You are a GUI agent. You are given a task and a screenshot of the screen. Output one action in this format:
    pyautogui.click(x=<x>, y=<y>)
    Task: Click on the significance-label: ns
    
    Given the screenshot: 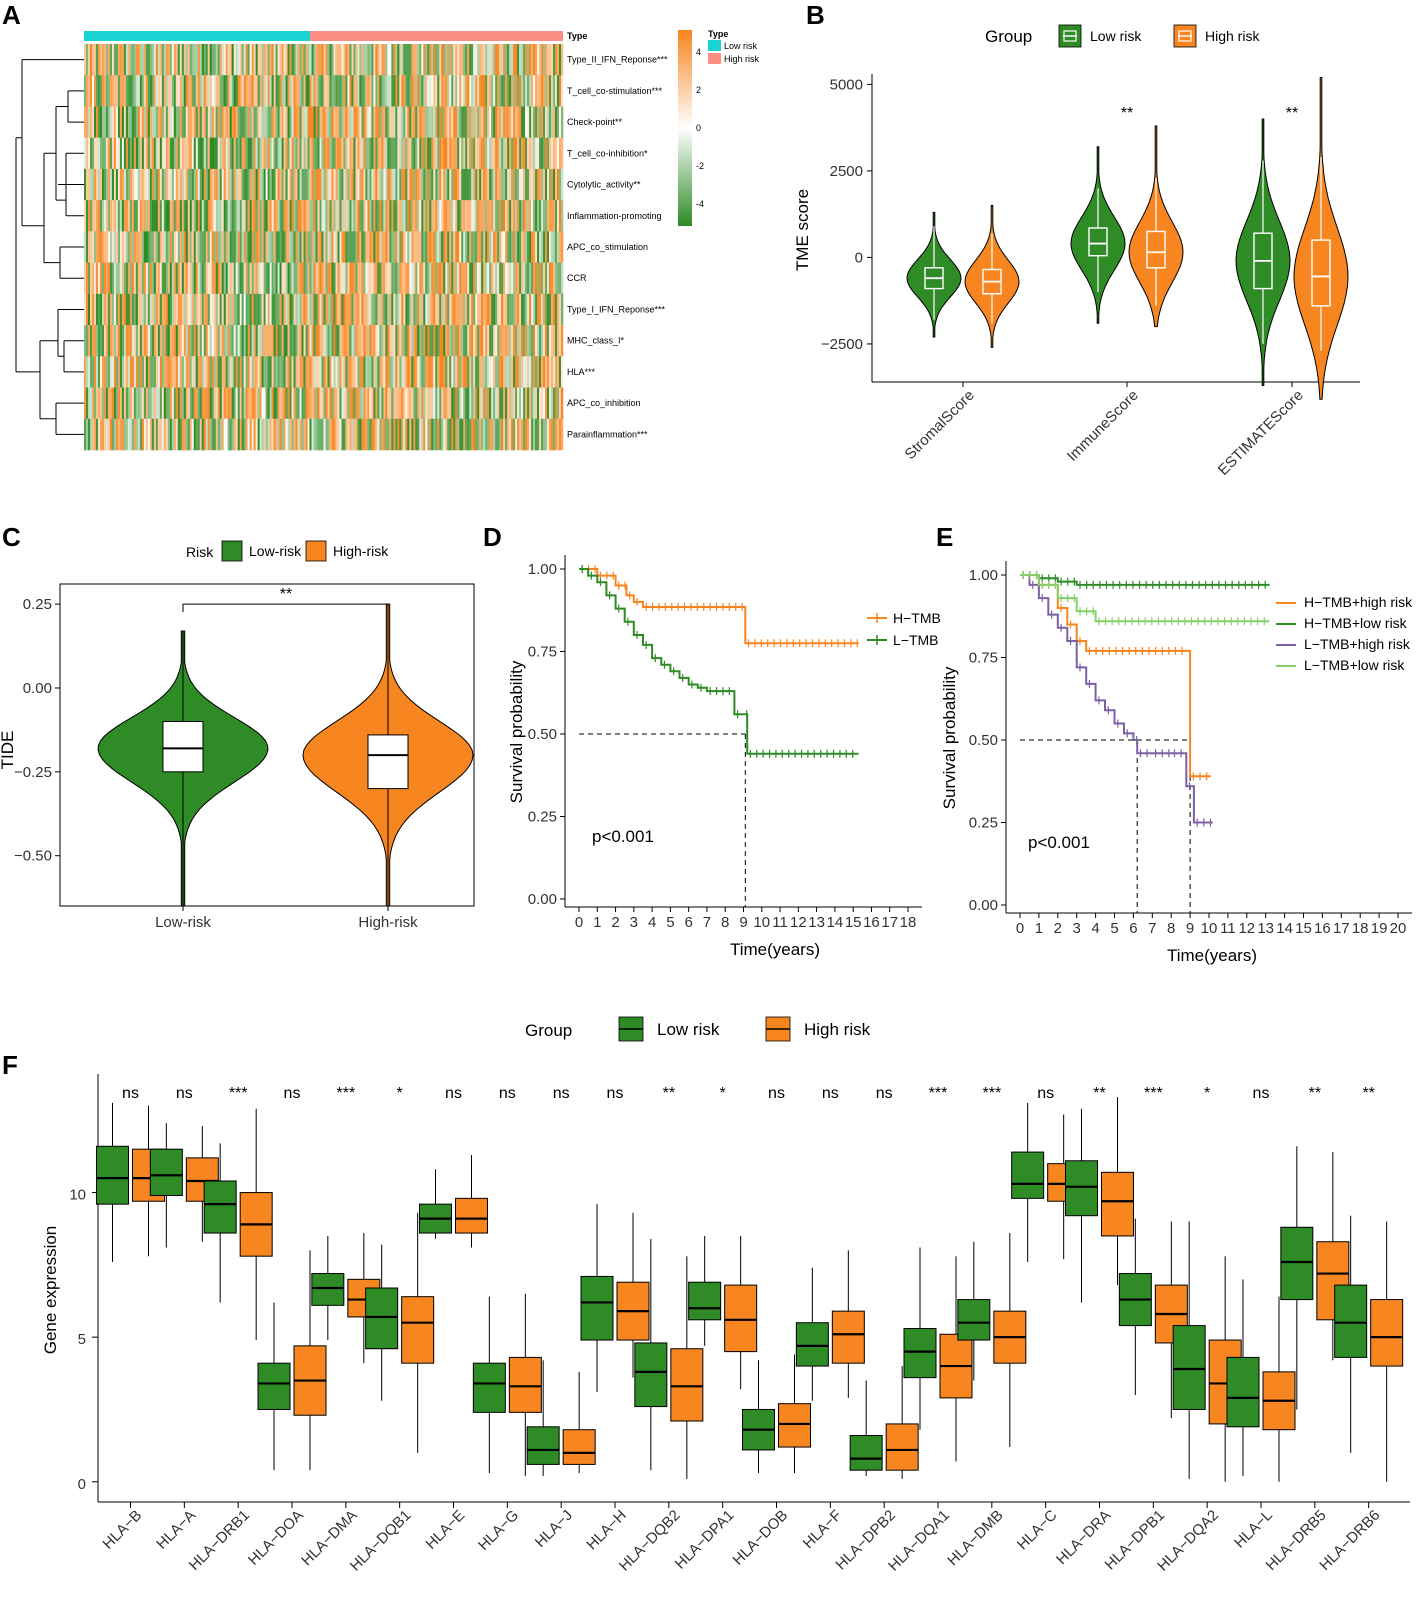 What is the action you would take?
    pyautogui.click(x=884, y=1093)
    